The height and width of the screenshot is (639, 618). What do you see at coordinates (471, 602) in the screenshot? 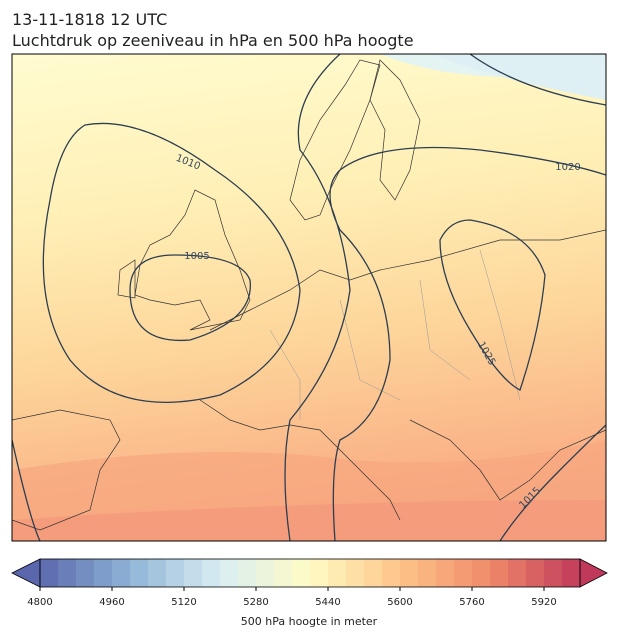
I see `tick-label: 5760` at bounding box center [471, 602].